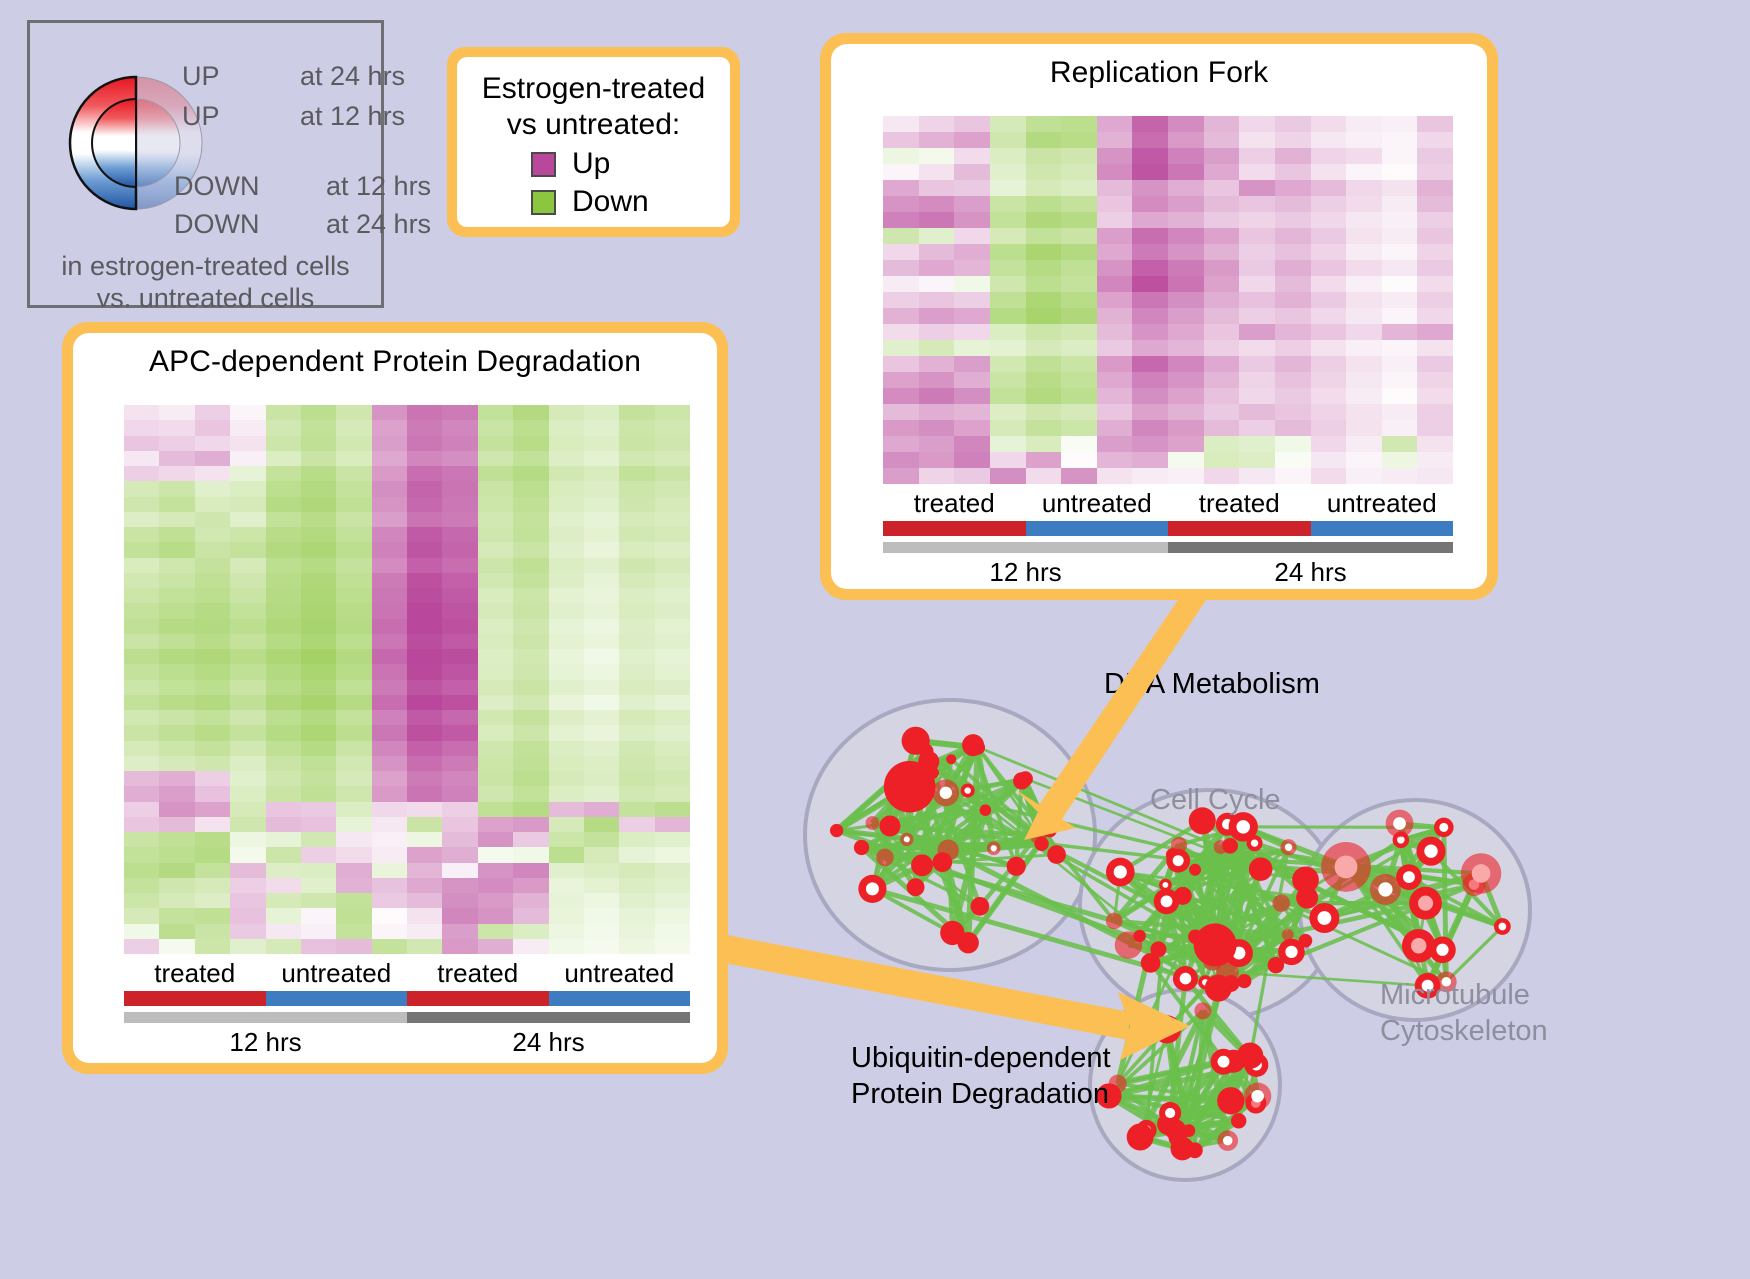 Image resolution: width=1750 pixels, height=1279 pixels. I want to click on time-bar-segment, so click(1310, 547).